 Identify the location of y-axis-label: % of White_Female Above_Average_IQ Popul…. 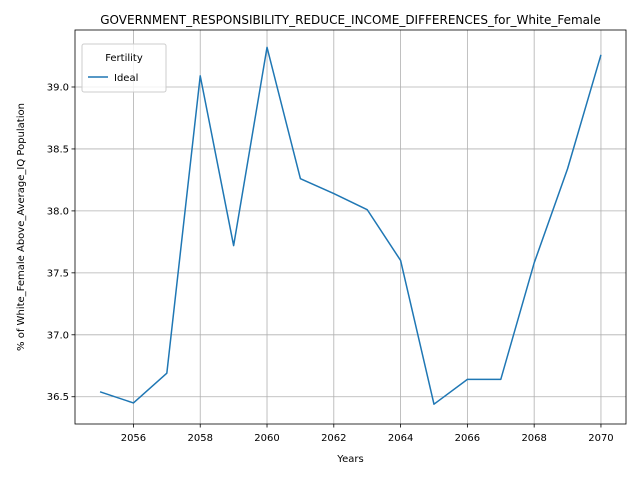
(21, 227).